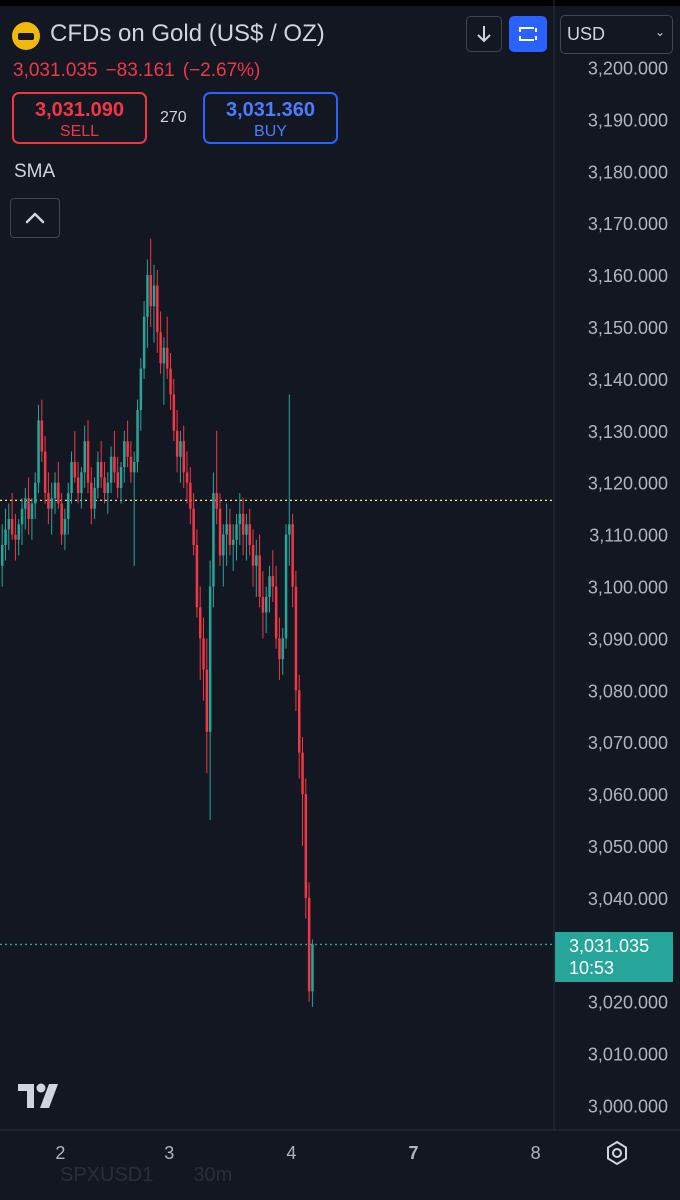 The height and width of the screenshot is (1200, 680). Describe the element at coordinates (628, 432) in the screenshot. I see `y-tick-label: 3,130.000` at that location.